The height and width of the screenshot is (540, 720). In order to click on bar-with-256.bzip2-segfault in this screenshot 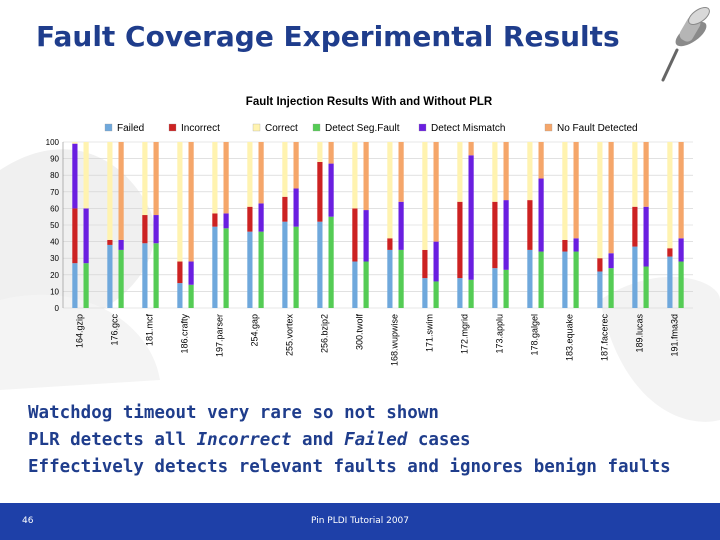, I will do `click(331, 262)`.